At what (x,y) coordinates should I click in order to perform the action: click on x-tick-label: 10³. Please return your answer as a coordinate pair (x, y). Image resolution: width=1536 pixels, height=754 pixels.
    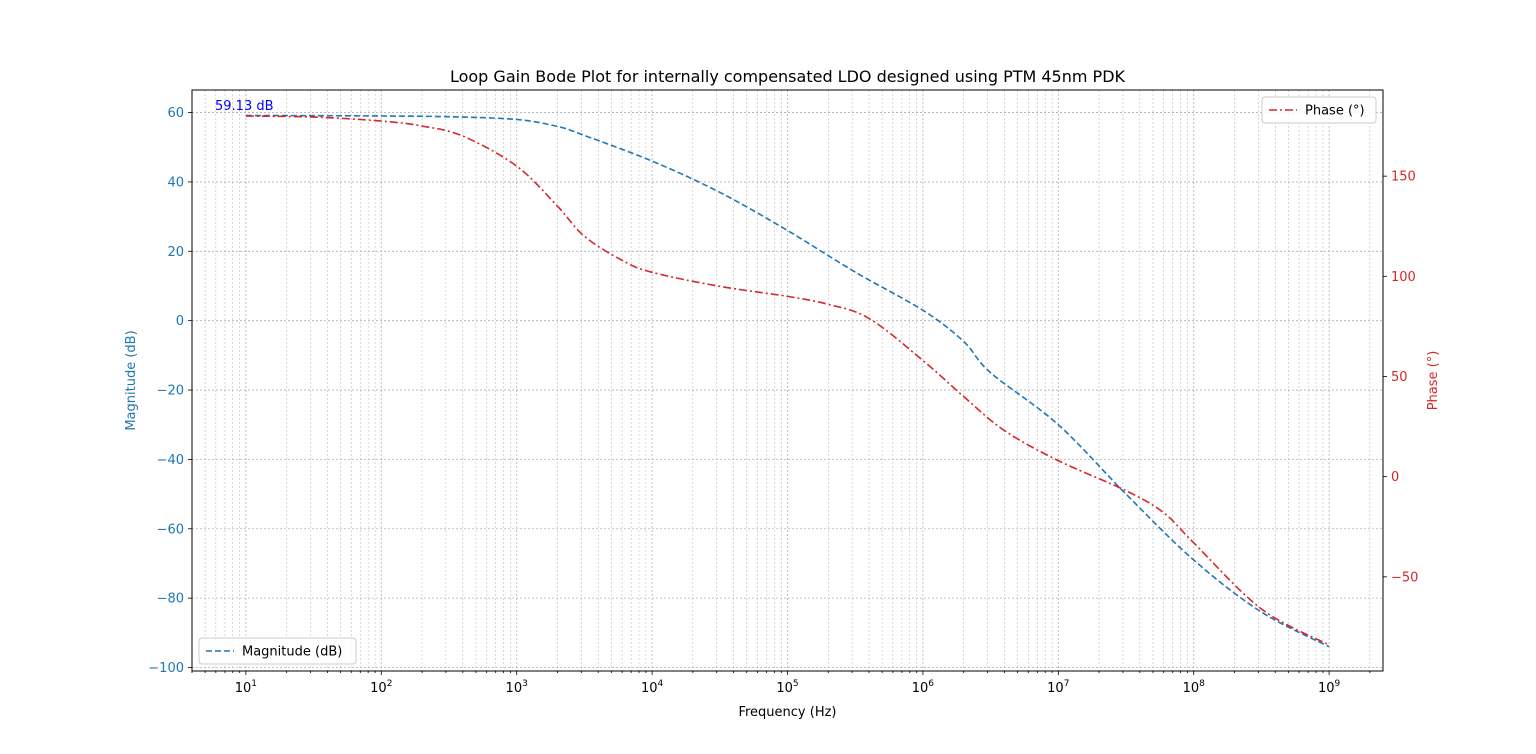
    Looking at the image, I should click on (517, 687).